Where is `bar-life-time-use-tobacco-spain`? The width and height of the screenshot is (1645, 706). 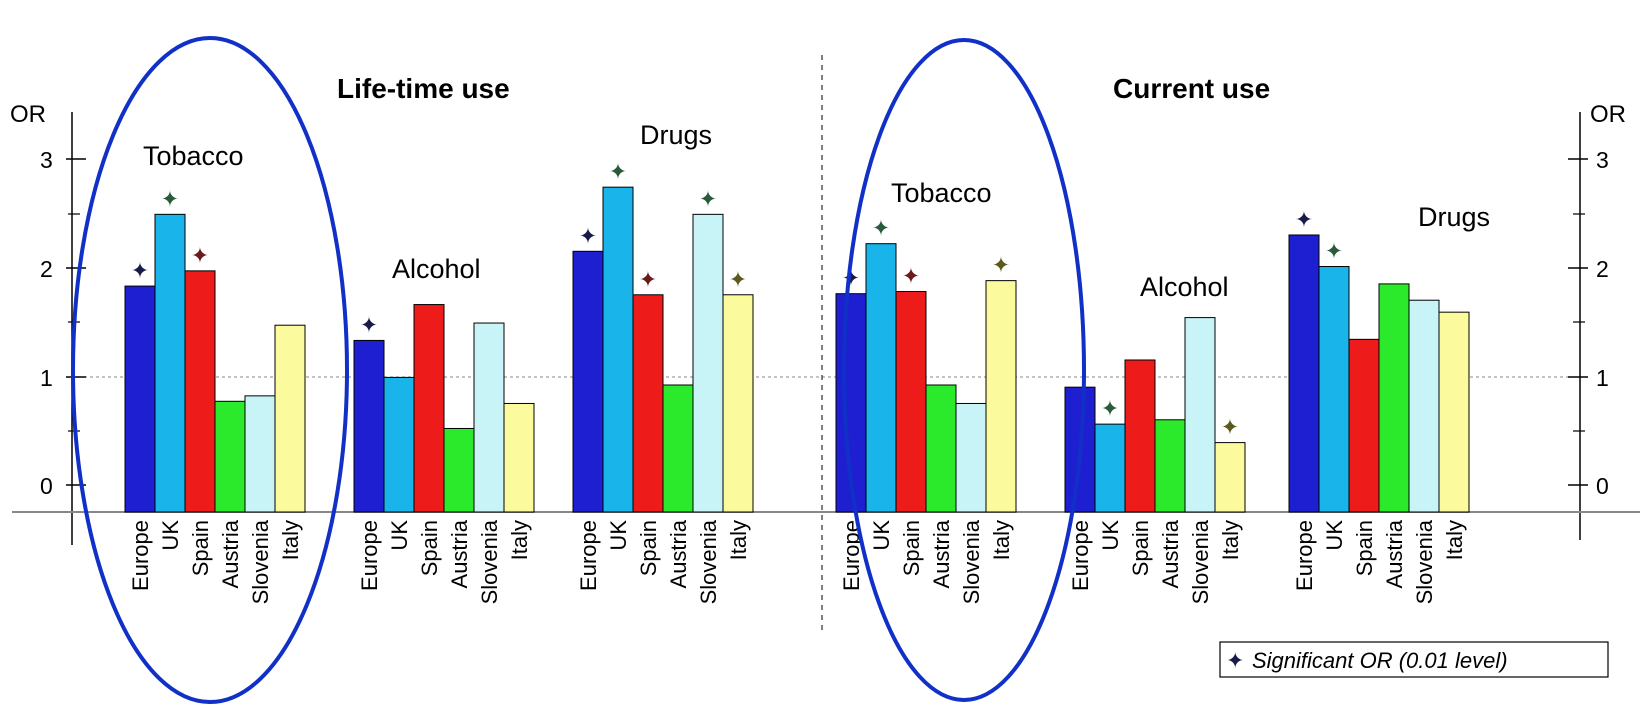
bar-life-time-use-tobacco-spain is located at coordinates (200, 391).